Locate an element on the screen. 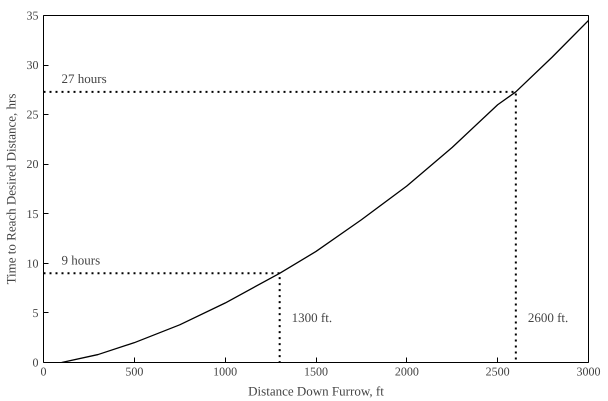 Image resolution: width=608 pixels, height=401 pixels. y-tick-label: 10 is located at coordinates (32, 263).